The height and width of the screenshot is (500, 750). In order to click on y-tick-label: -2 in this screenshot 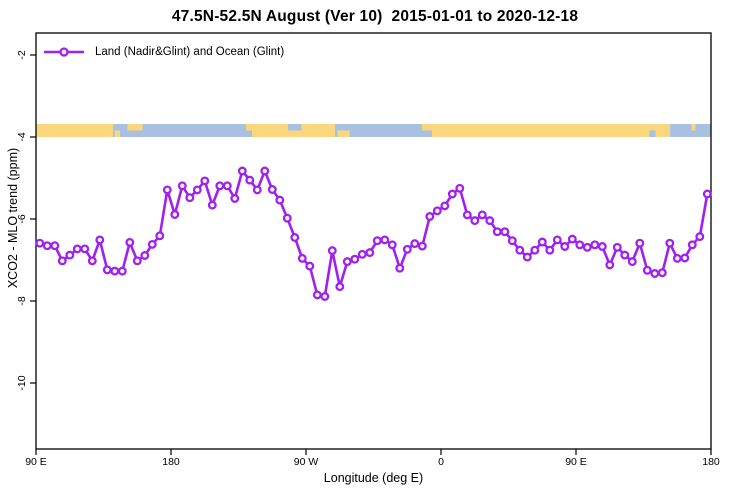, I will do `click(22, 55)`.